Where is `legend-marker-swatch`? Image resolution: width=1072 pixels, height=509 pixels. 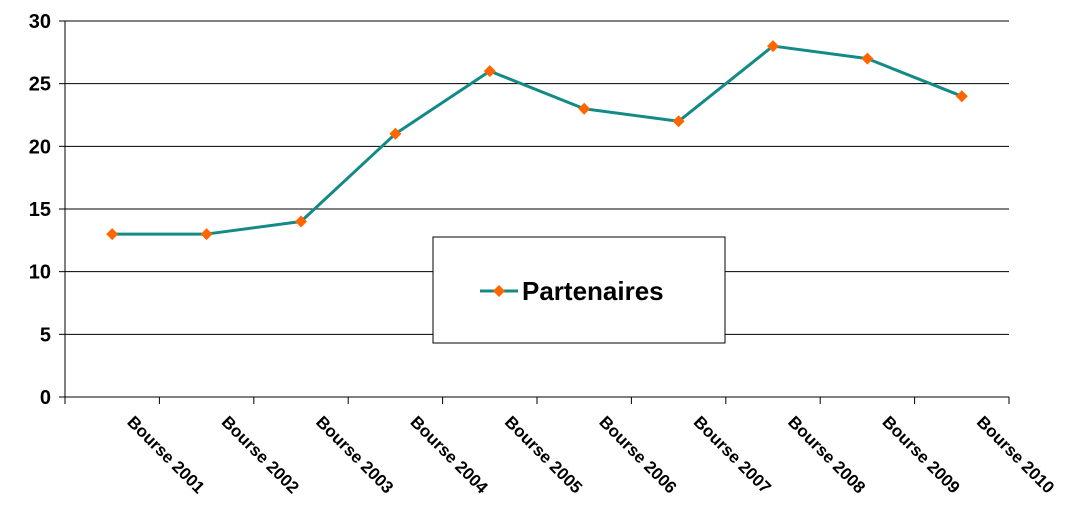
legend-marker-swatch is located at coordinates (499, 291).